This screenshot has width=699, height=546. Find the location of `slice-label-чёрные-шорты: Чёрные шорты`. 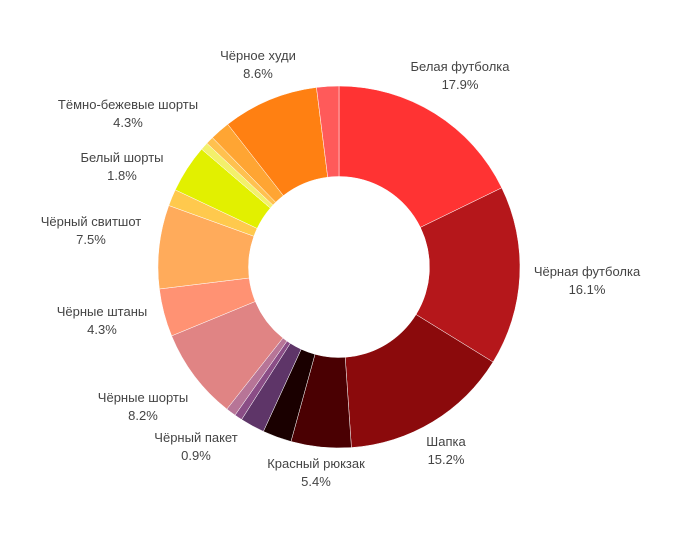

slice-label-чёрные-шорты: Чёрные шорты is located at coordinates (143, 397).